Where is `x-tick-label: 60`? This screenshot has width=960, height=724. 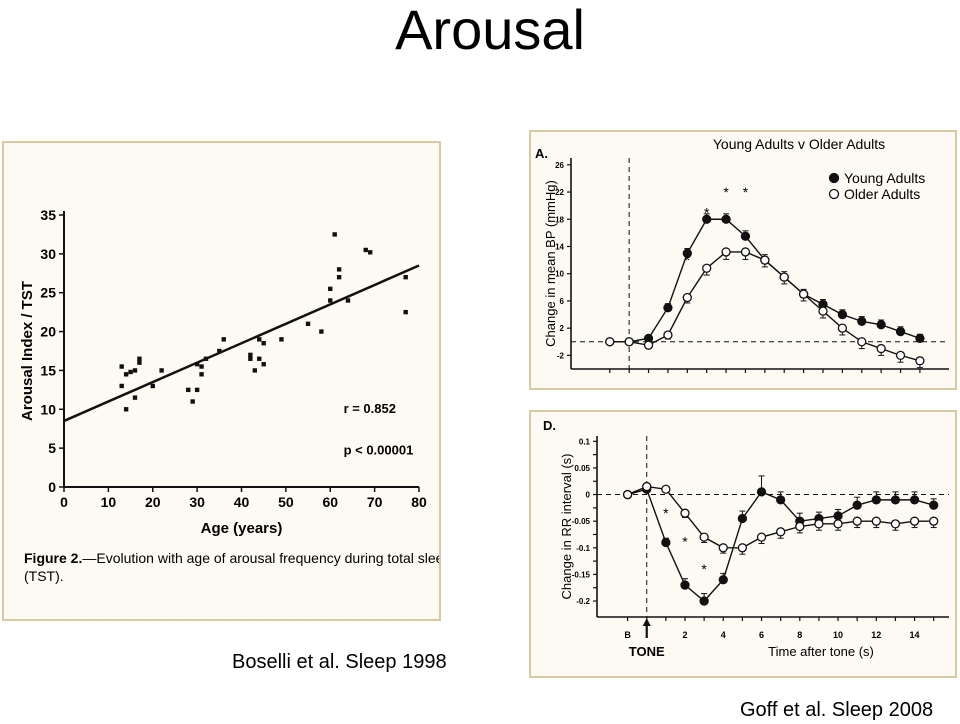
x-tick-label: 60 is located at coordinates (330, 502).